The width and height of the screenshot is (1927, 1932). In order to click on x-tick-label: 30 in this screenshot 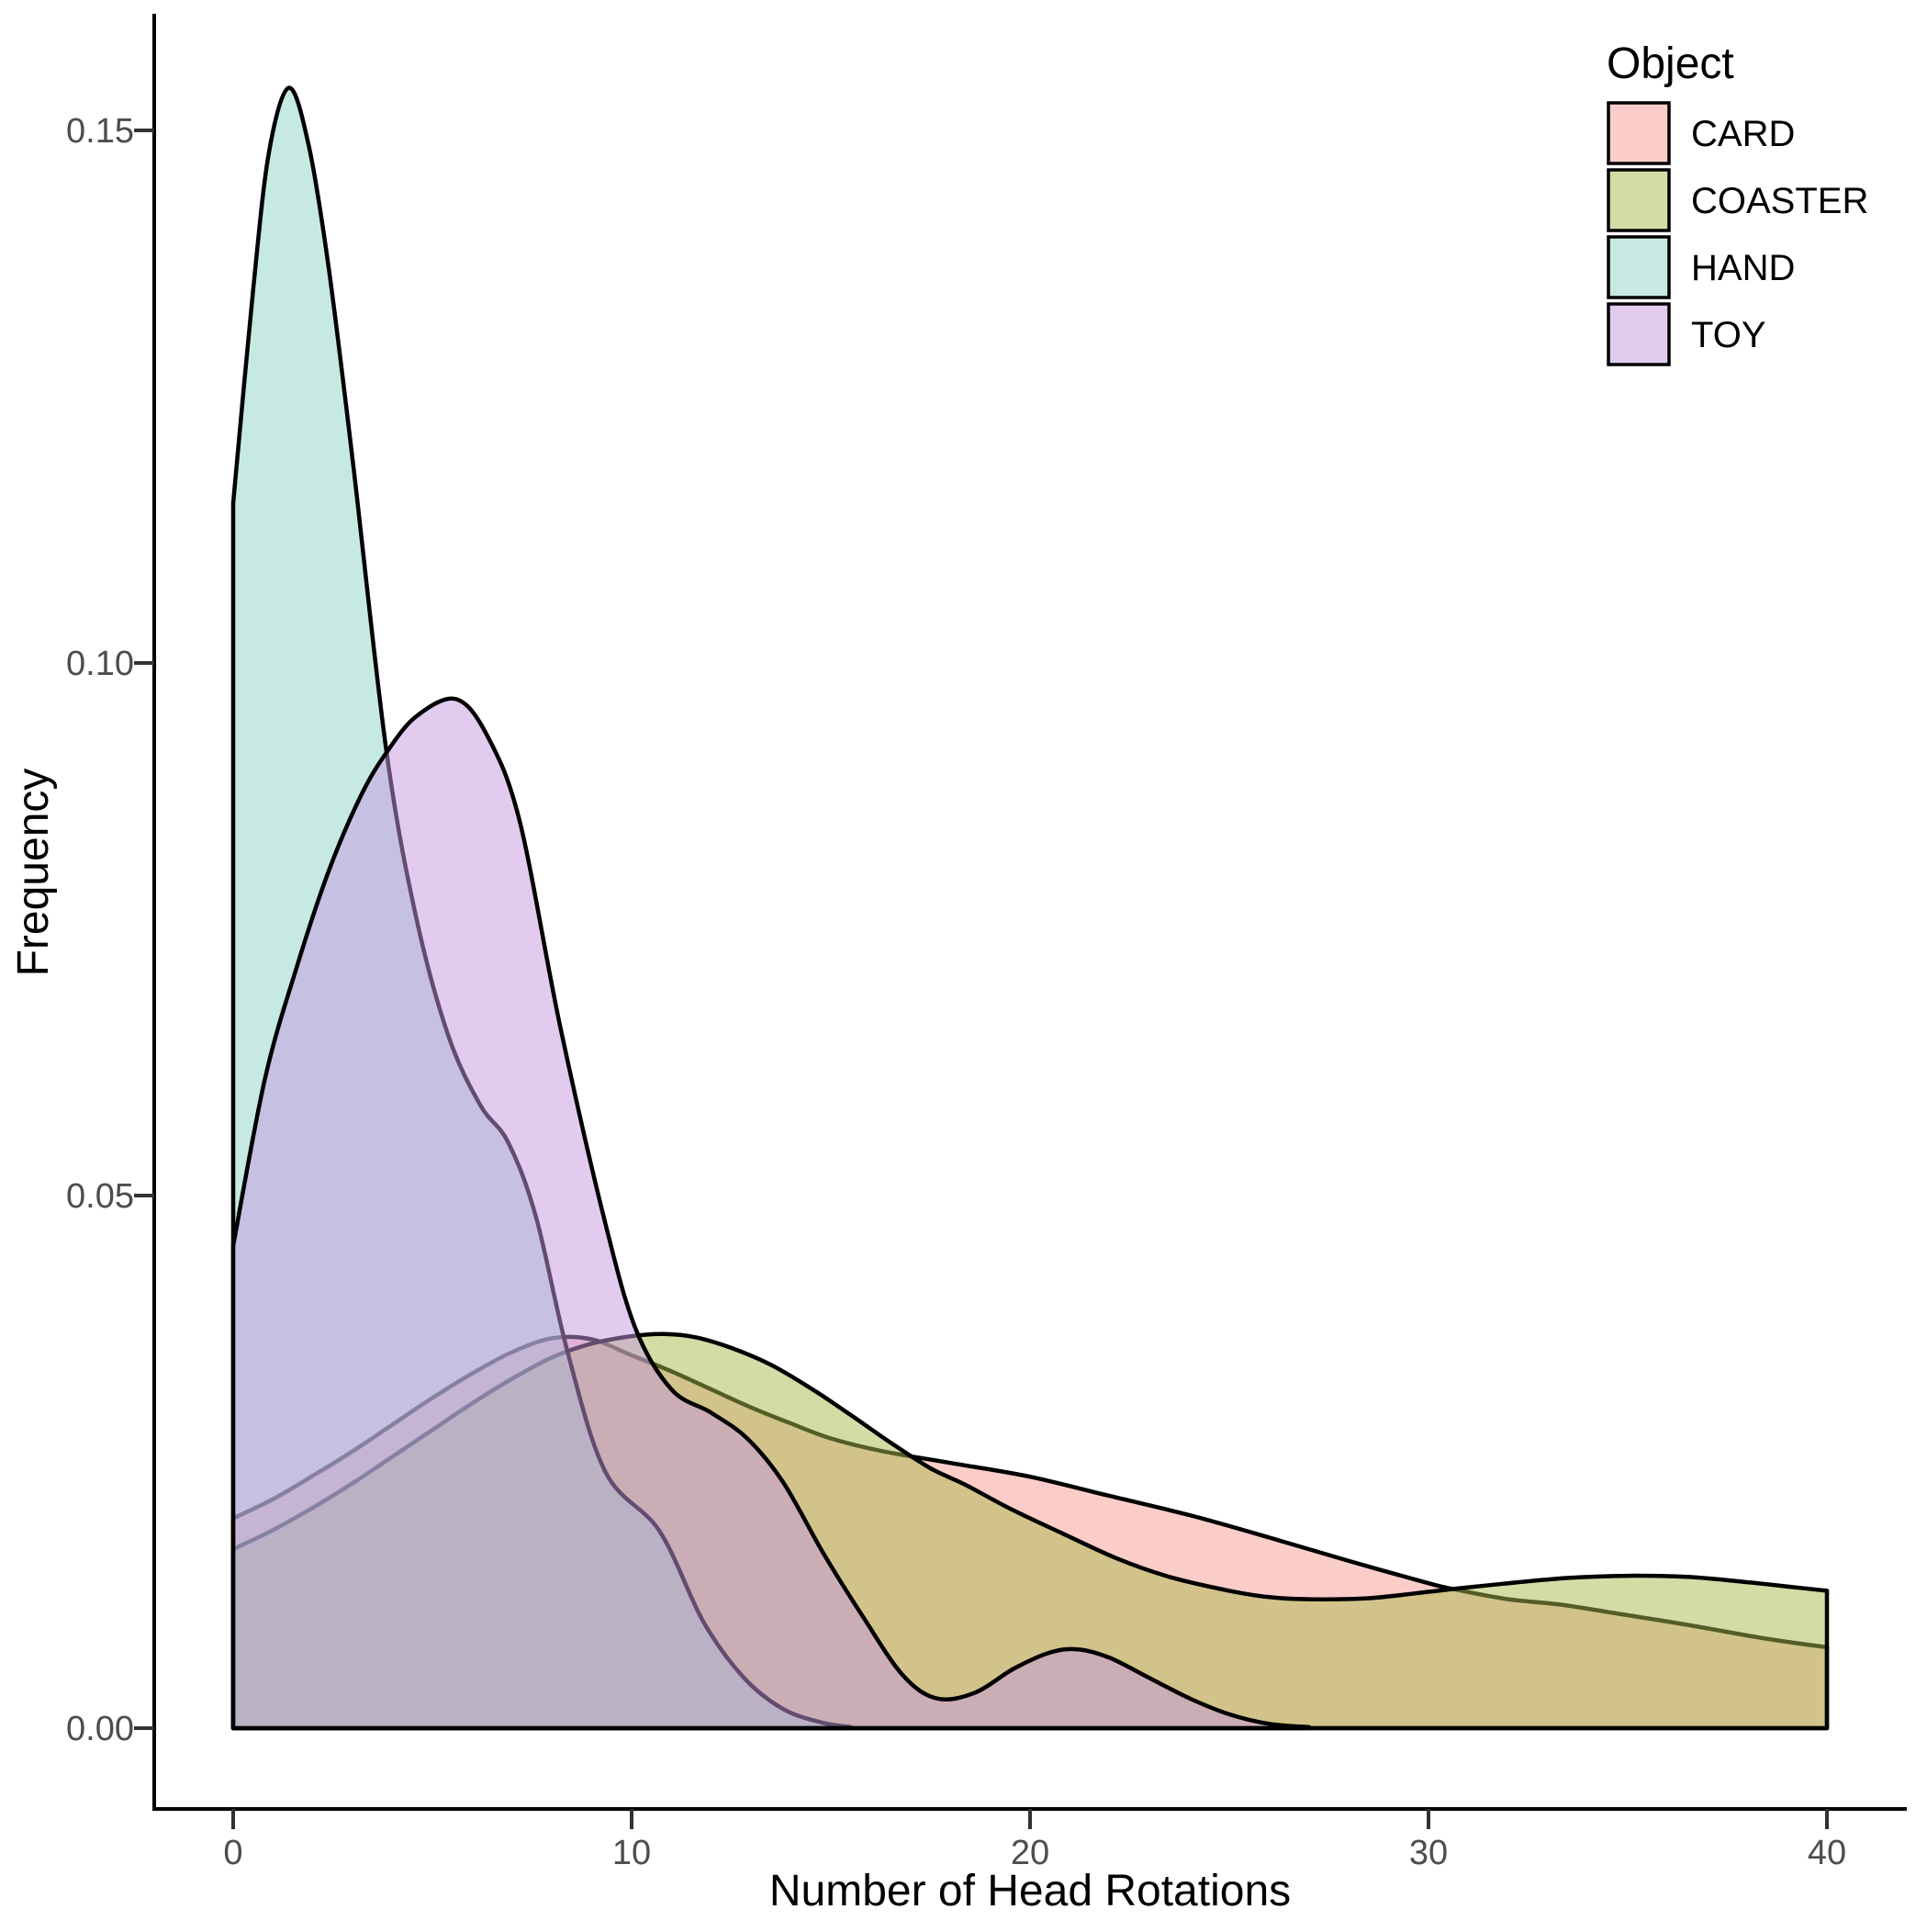, I will do `click(1429, 1853)`.